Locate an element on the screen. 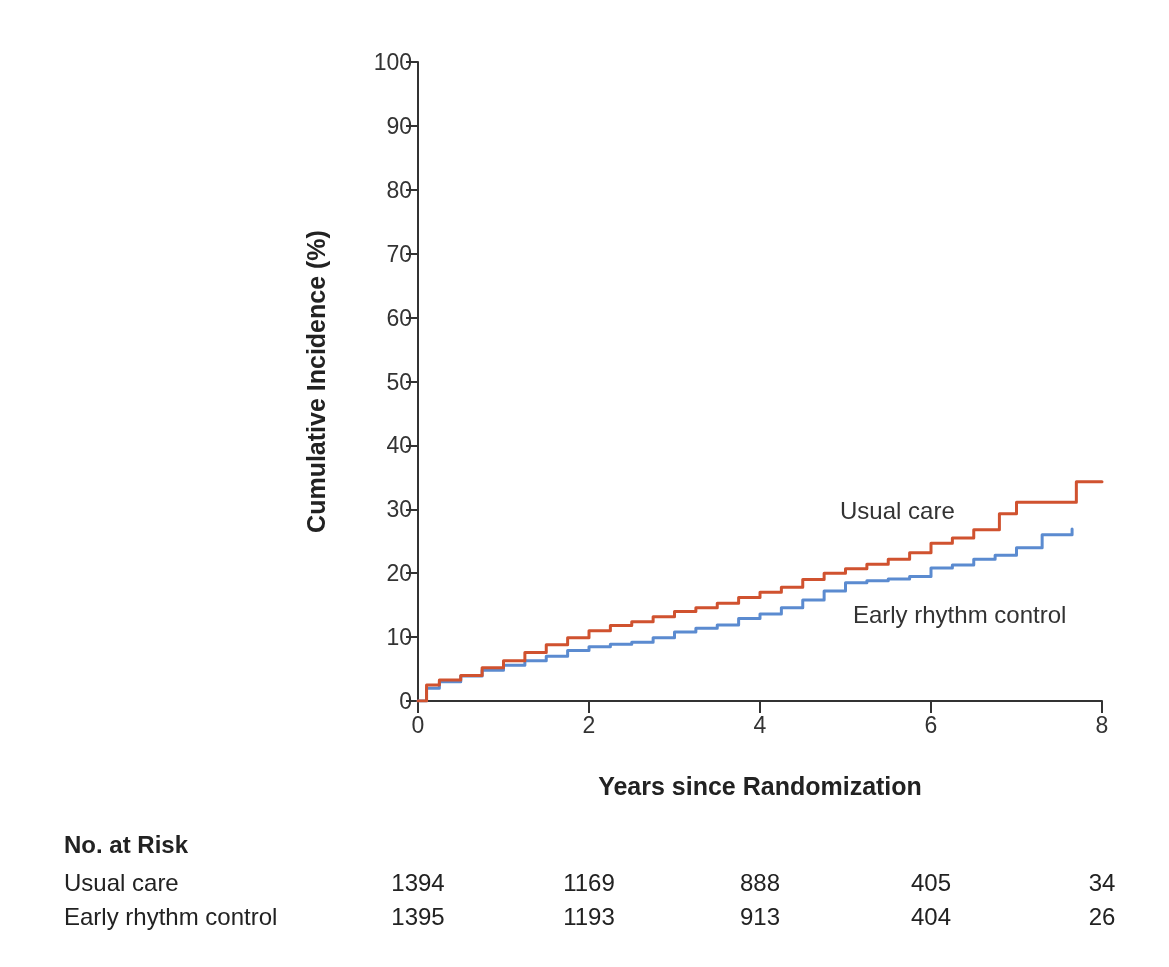 The image size is (1169, 967). y-tick-label: 10 is located at coordinates (399, 637).